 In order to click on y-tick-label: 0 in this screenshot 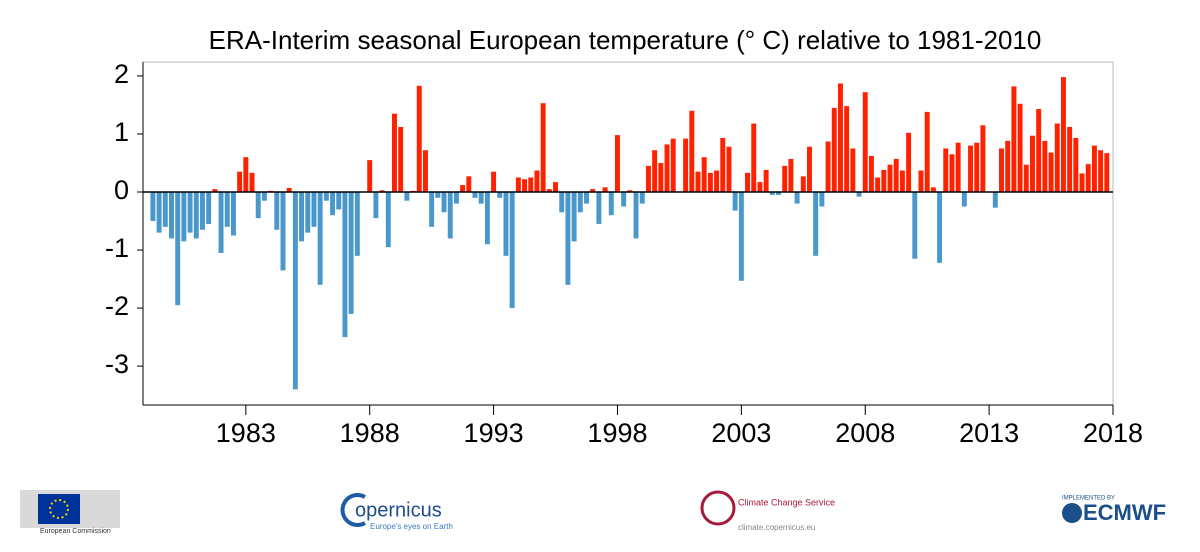, I will do `click(121, 190)`.